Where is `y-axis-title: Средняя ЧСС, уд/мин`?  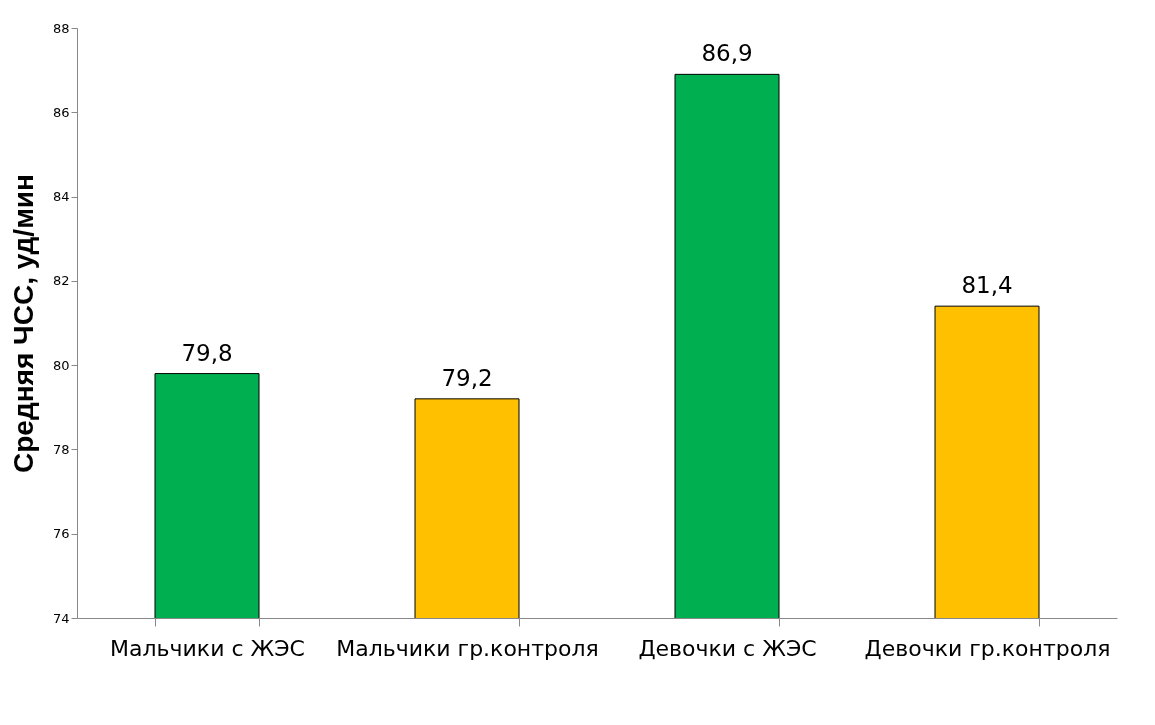 y-axis-title: Средняя ЧСС, уд/мин is located at coordinates (23, 323).